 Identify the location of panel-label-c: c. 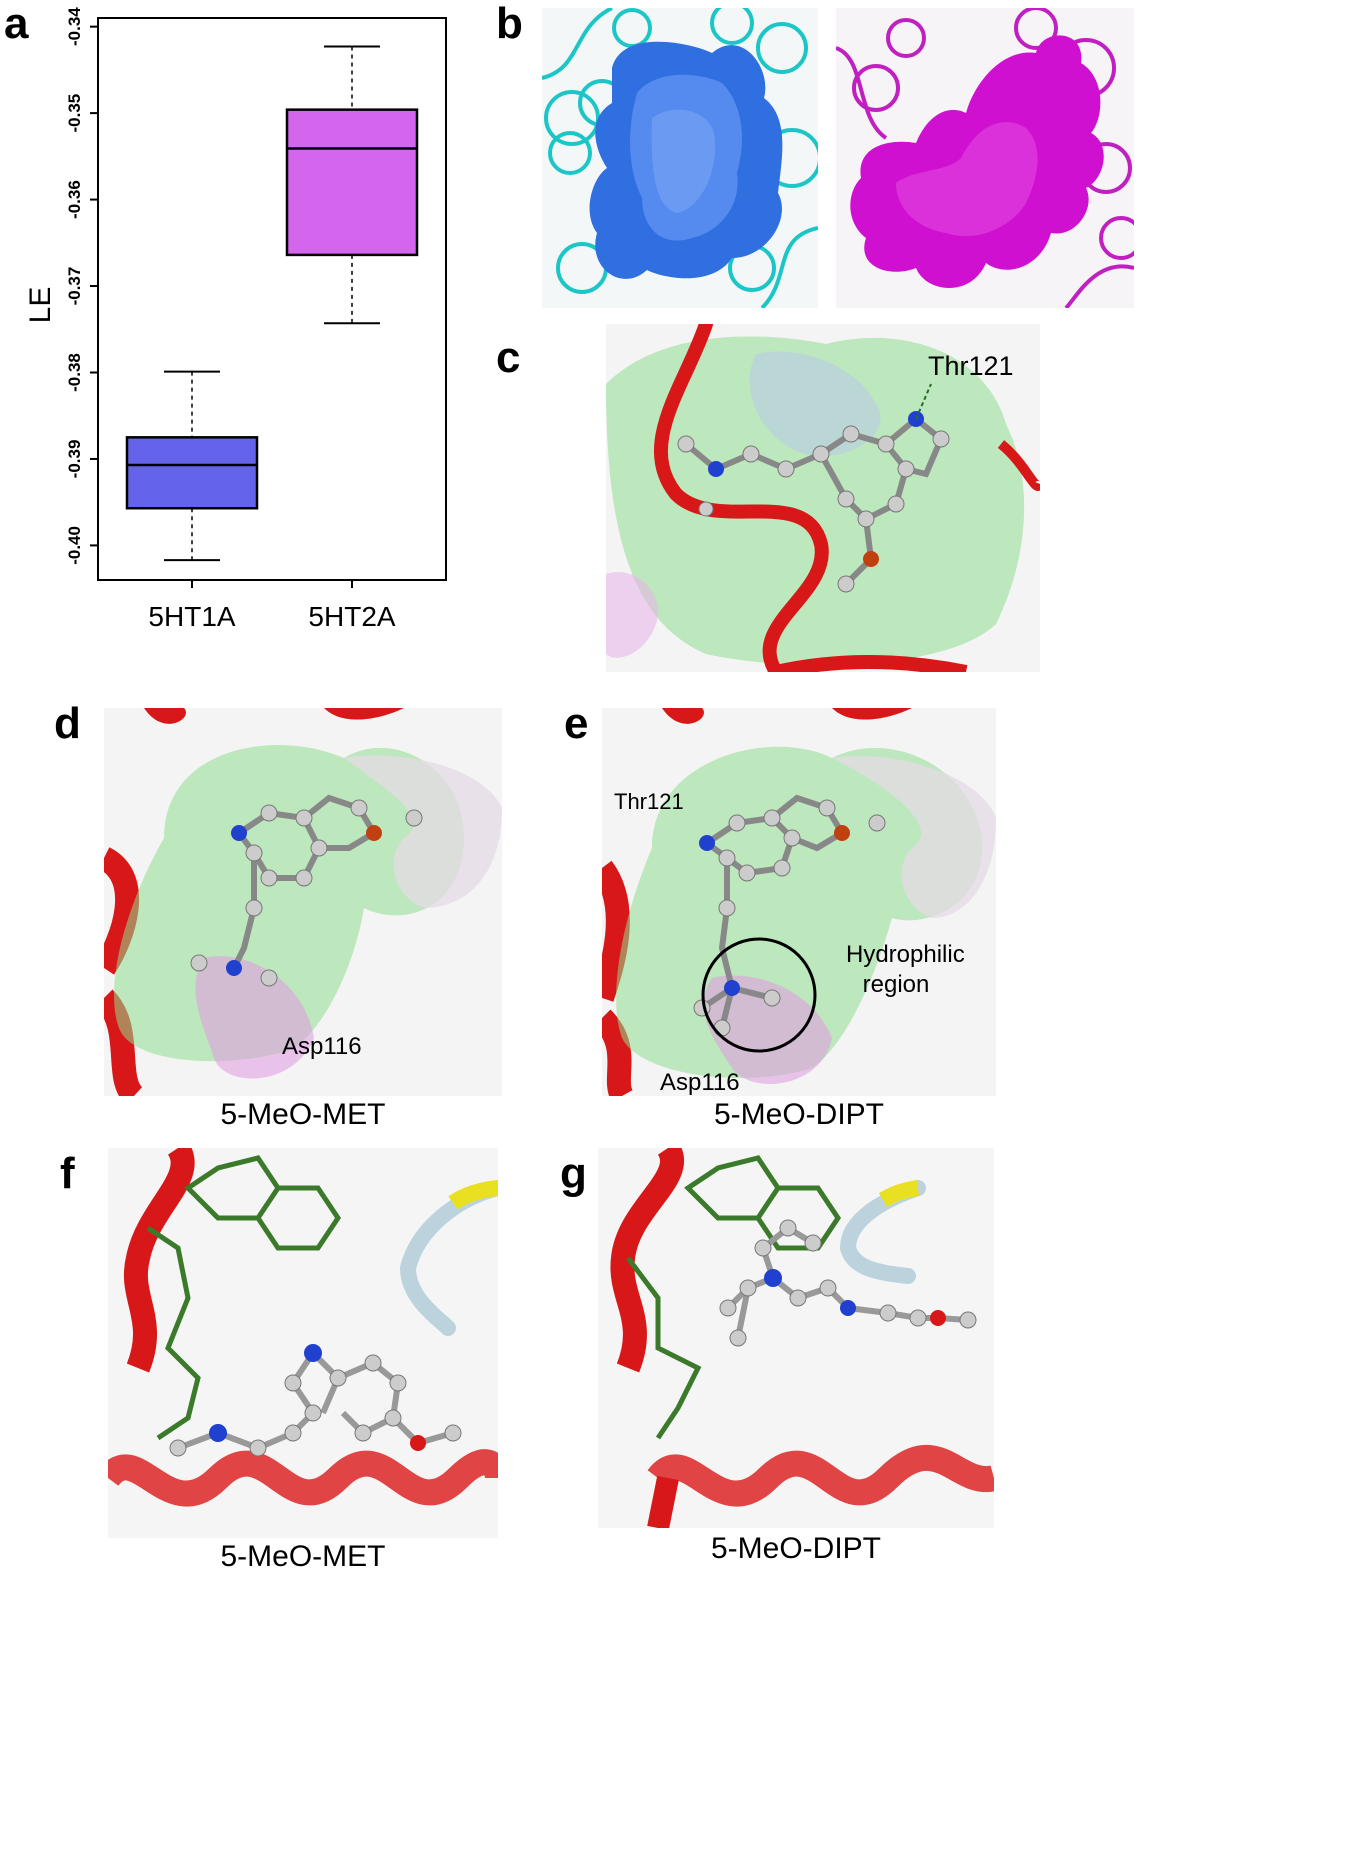
(508, 357).